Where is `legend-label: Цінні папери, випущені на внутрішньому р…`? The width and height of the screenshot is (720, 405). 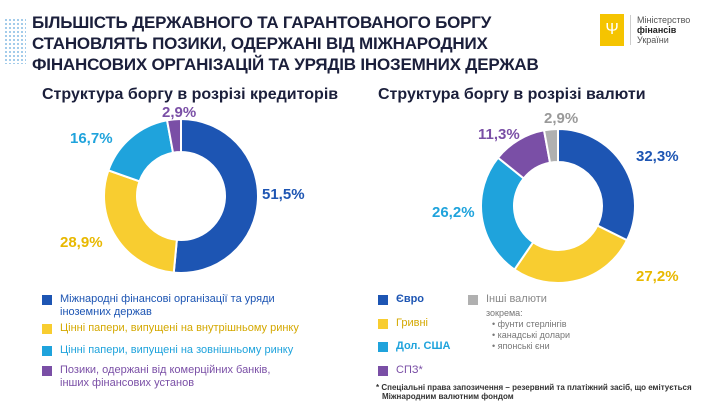
legend-label: Цінні папери, випущені на внутрішньому р… is located at coordinates (179, 328).